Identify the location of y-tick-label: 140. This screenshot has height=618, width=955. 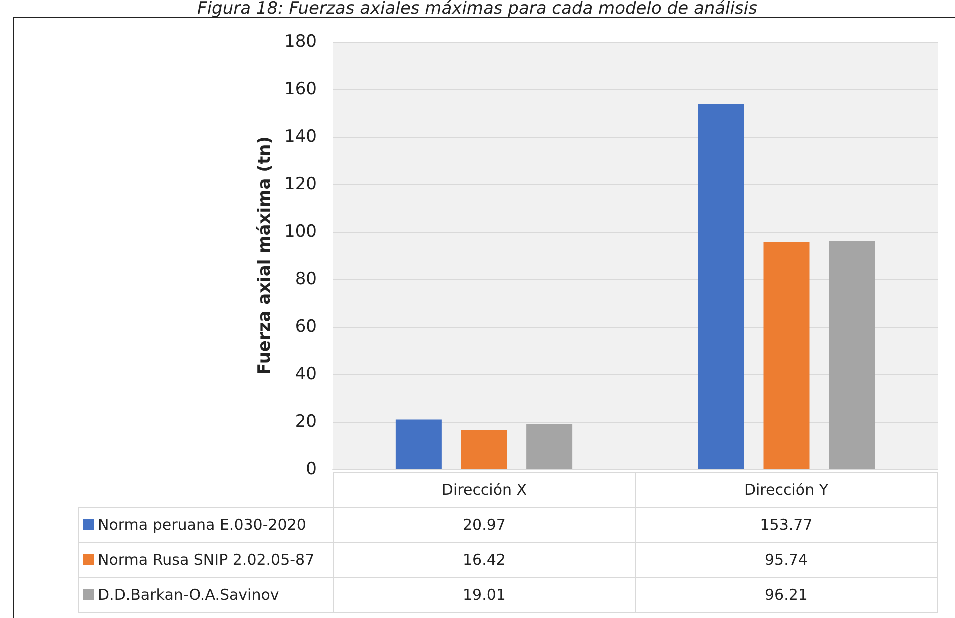
(300, 137).